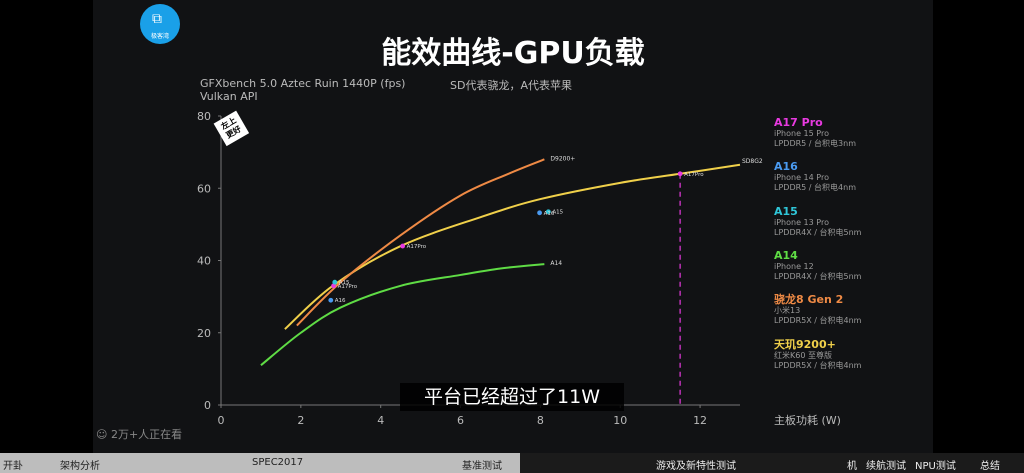  I want to click on legend-item-2: A15 iPhone 13 Pro LPDDR4X / 台积电5nm, so click(817, 221).